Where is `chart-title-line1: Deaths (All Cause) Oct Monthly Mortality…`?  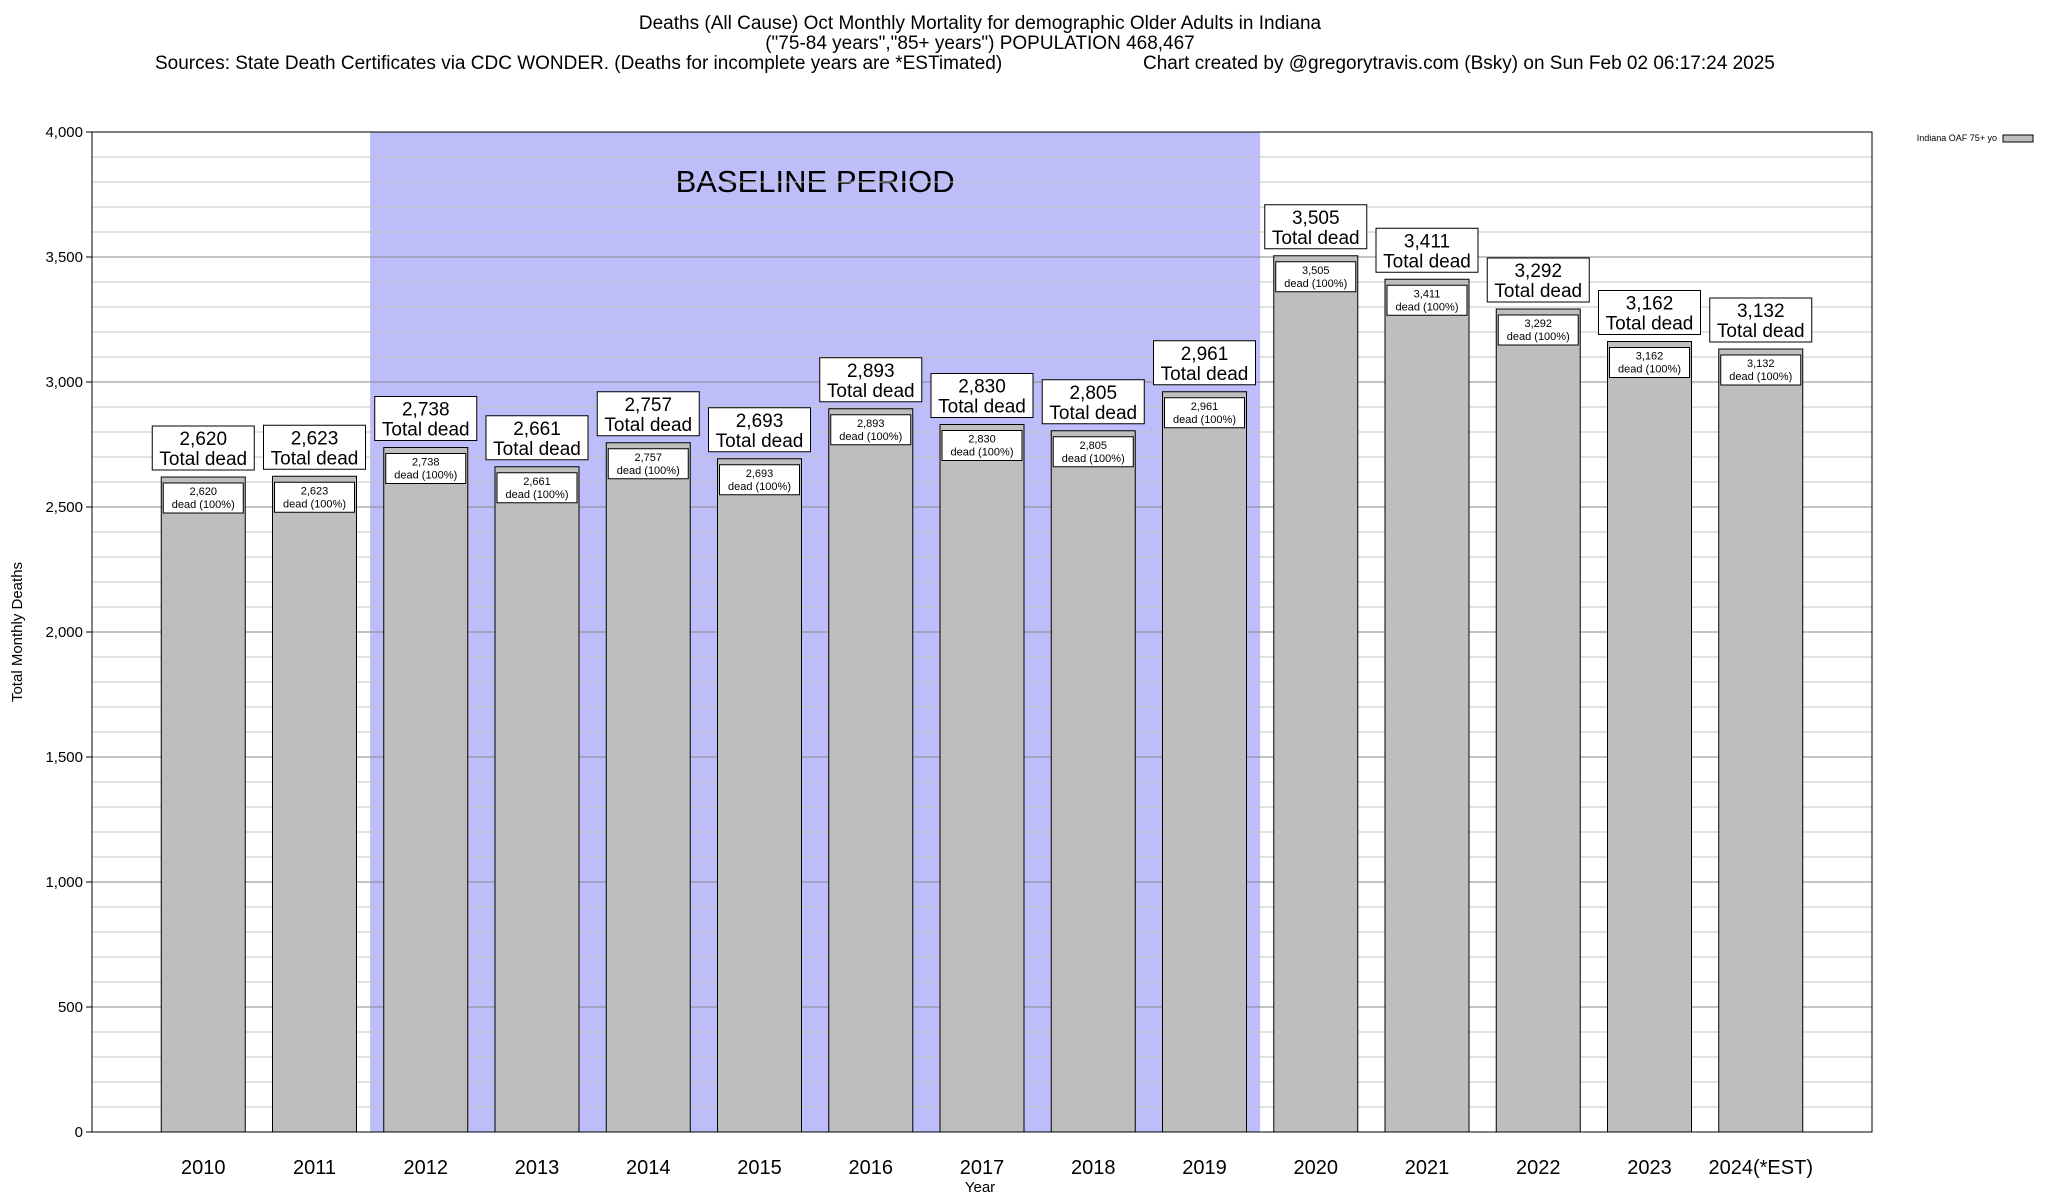
chart-title-line1: Deaths (All Cause) Oct Monthly Mortality… is located at coordinates (980, 23).